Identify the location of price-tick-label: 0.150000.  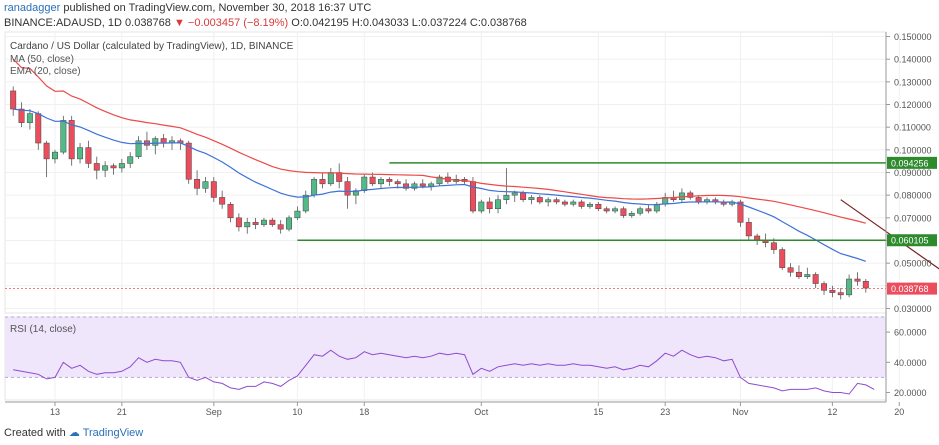
(913, 37).